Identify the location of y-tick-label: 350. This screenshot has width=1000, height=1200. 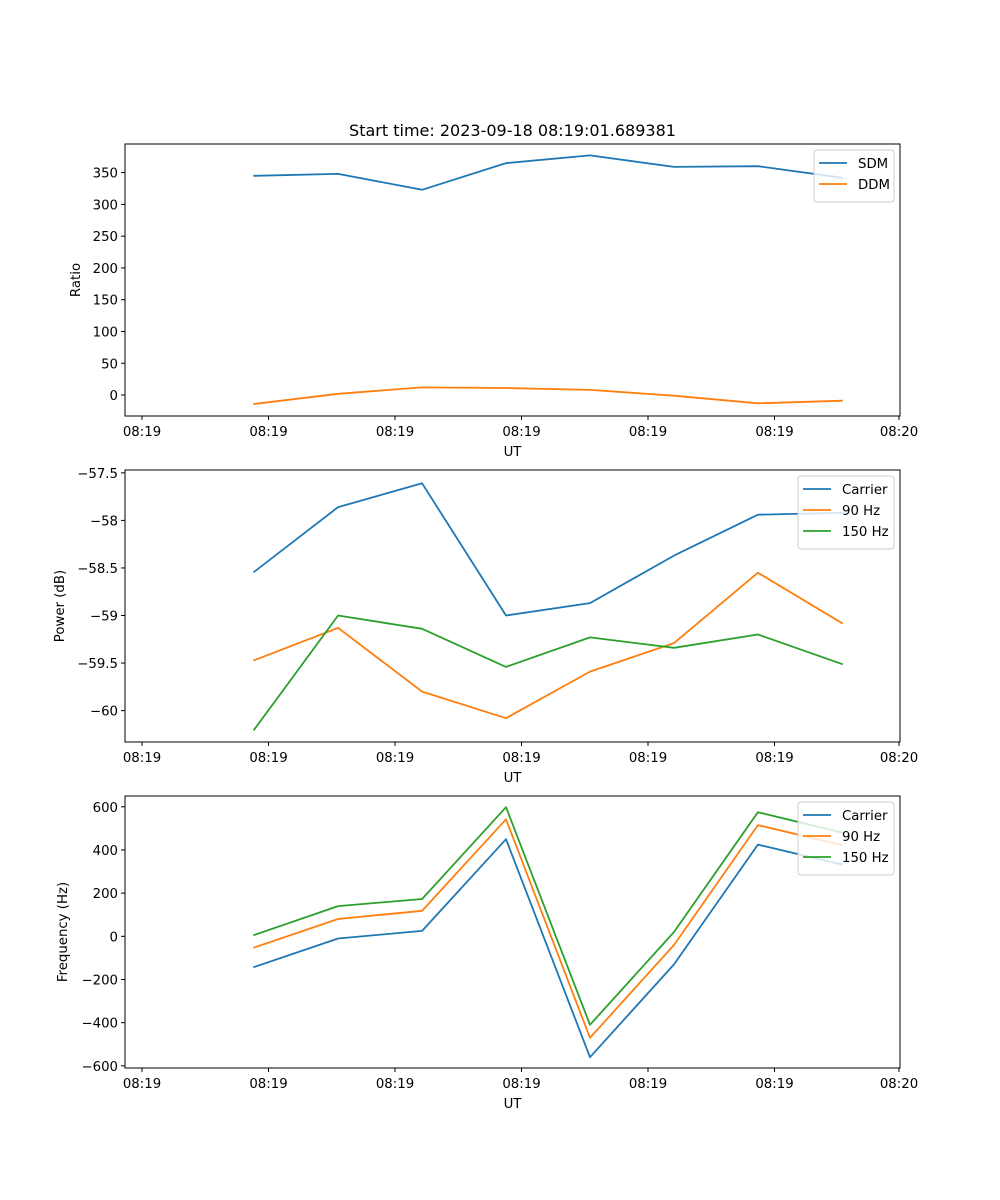
(105, 174).